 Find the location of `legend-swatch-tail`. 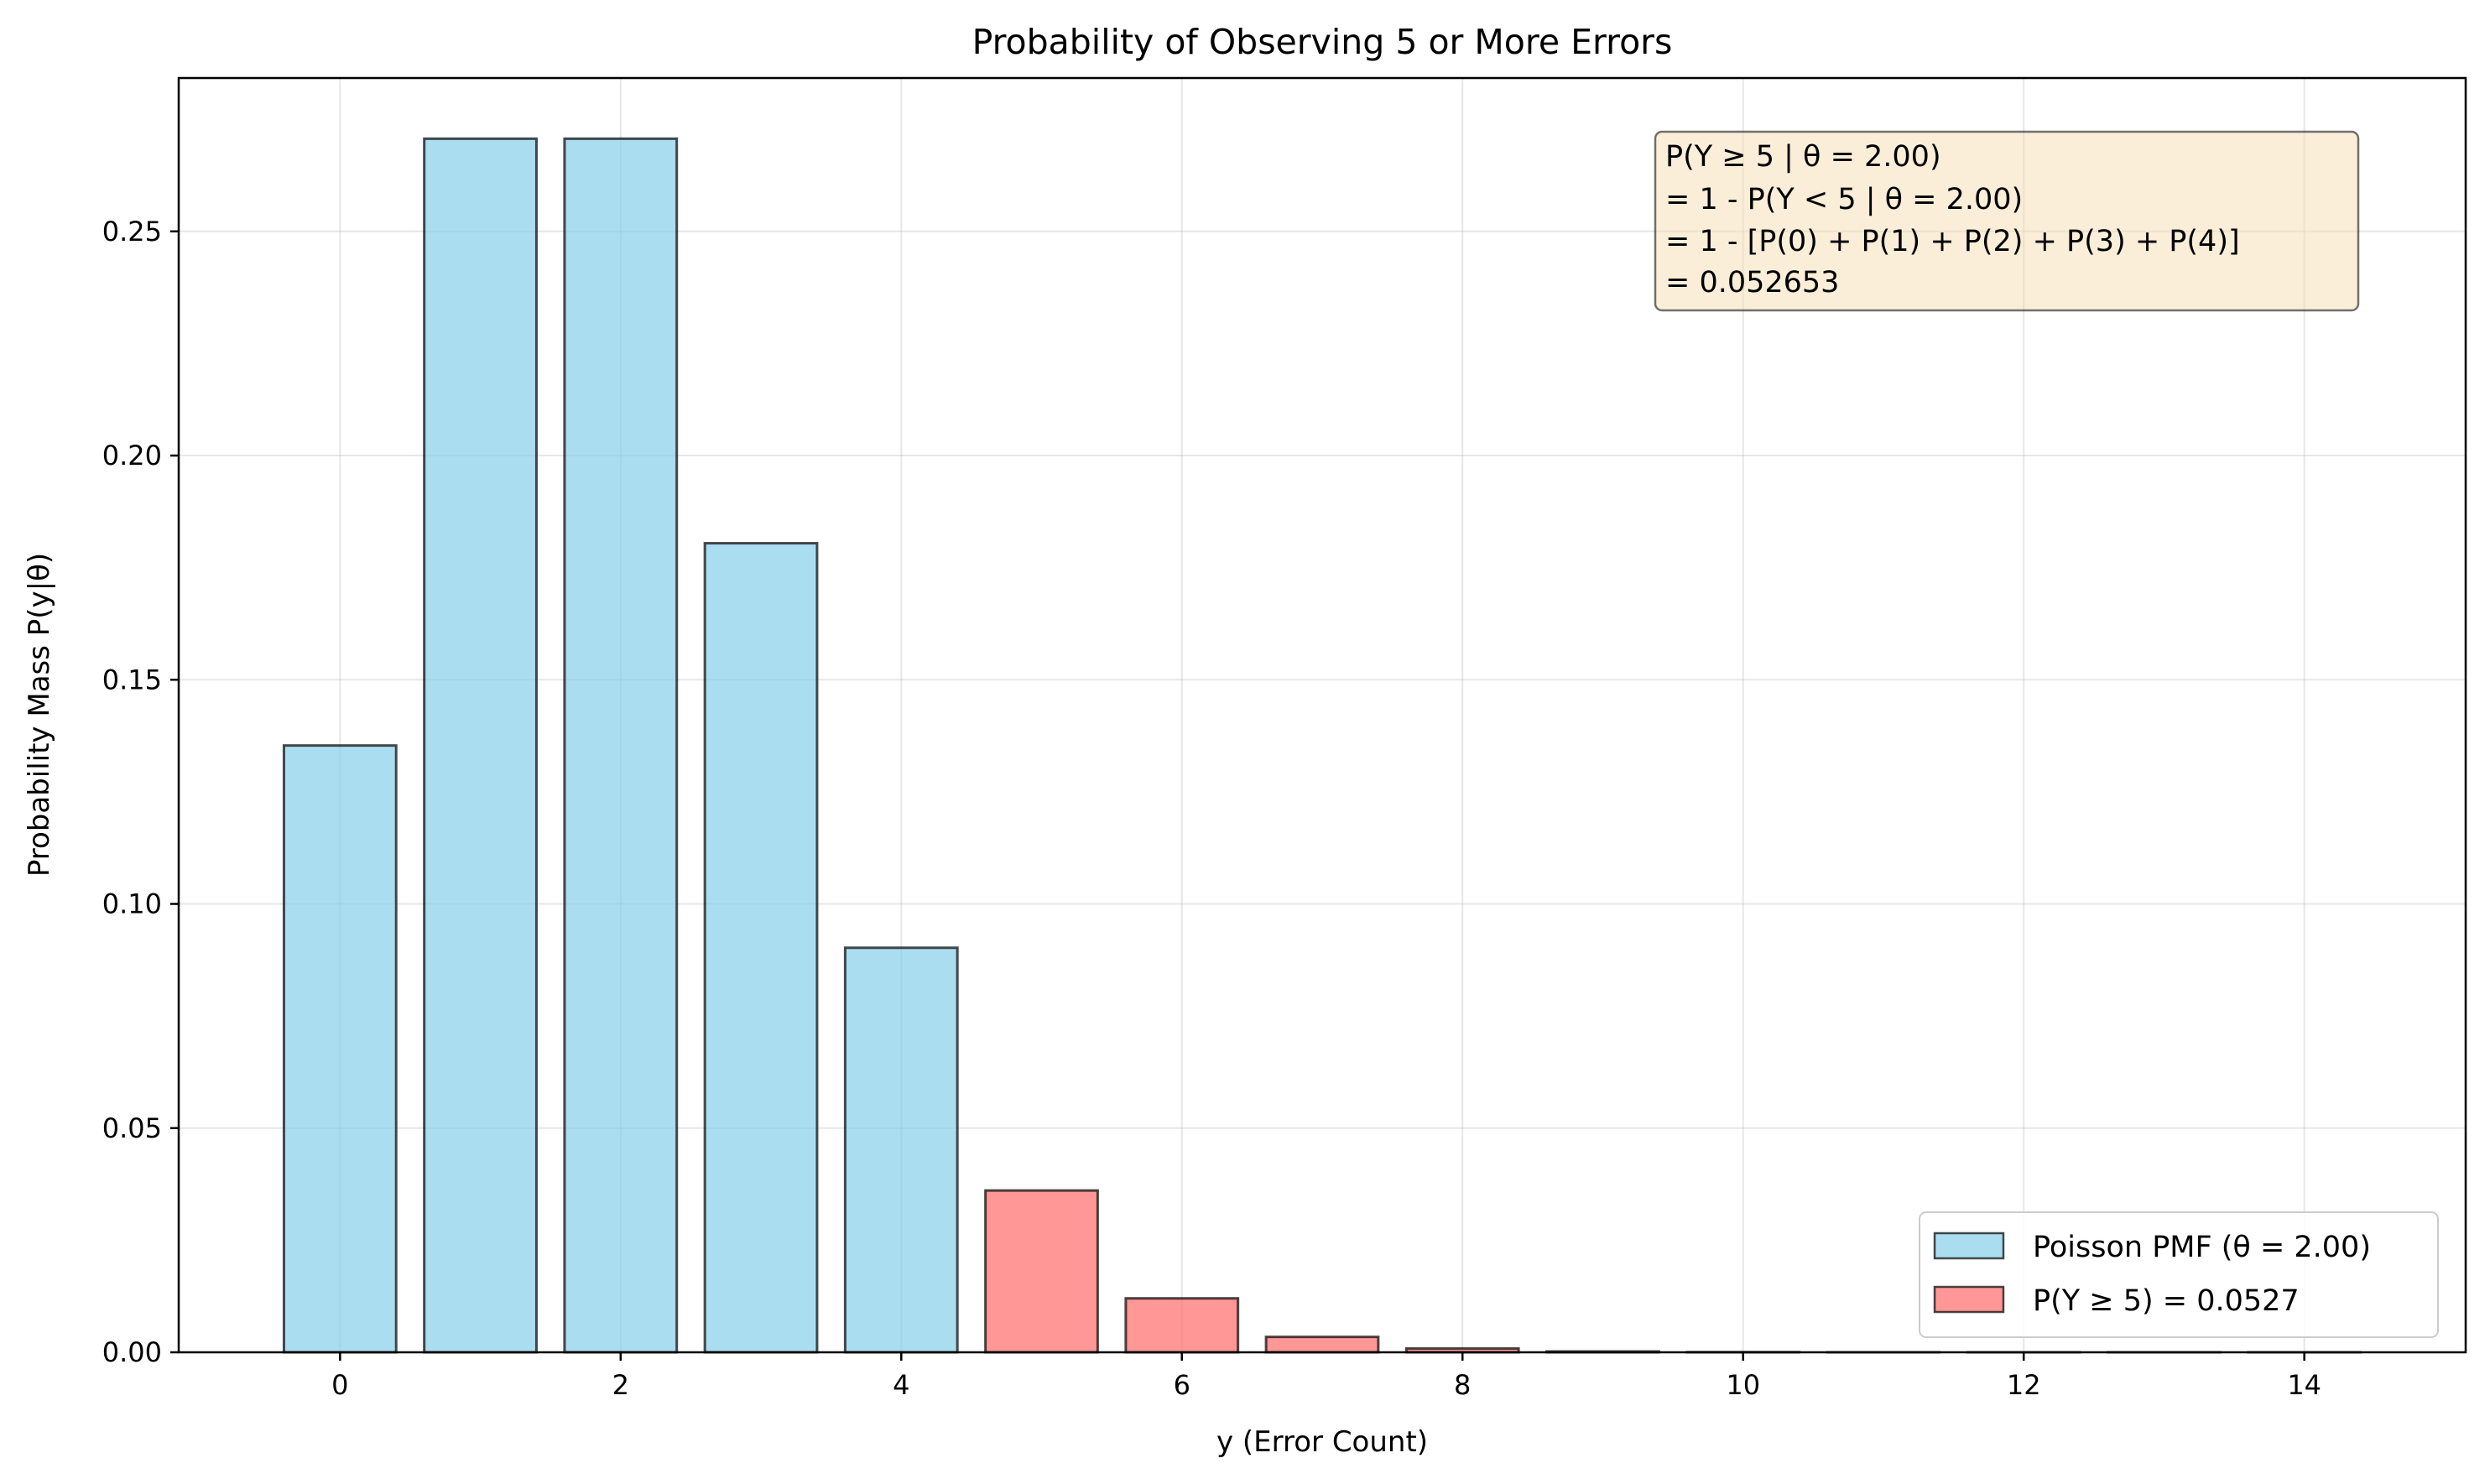

legend-swatch-tail is located at coordinates (1969, 1299).